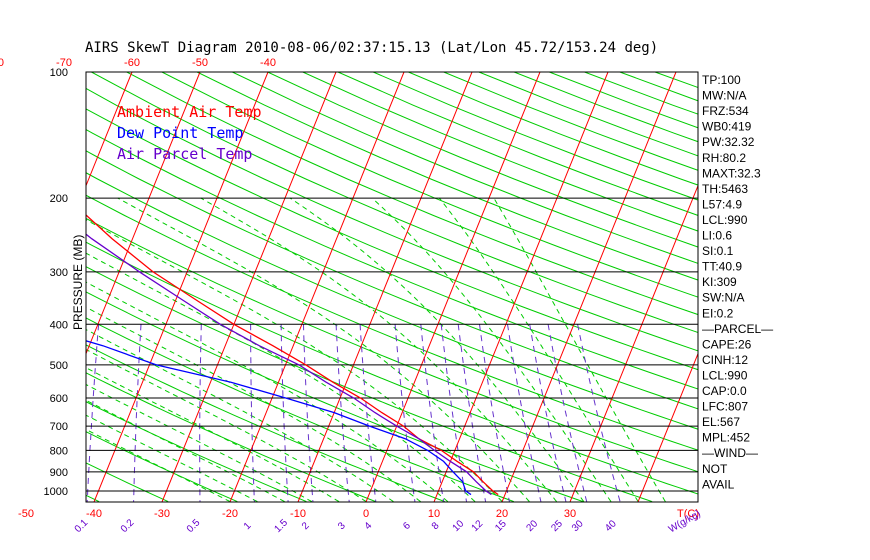 The width and height of the screenshot is (870, 560). Describe the element at coordinates (725, 360) in the screenshot. I see `stat-line: CINH:12` at that location.